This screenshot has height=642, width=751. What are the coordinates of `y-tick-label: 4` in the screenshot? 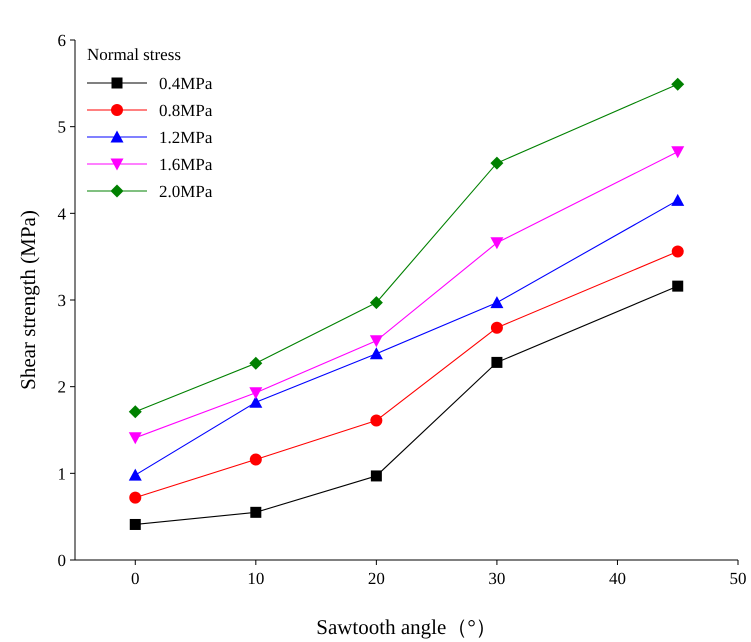 It's located at (62, 214).